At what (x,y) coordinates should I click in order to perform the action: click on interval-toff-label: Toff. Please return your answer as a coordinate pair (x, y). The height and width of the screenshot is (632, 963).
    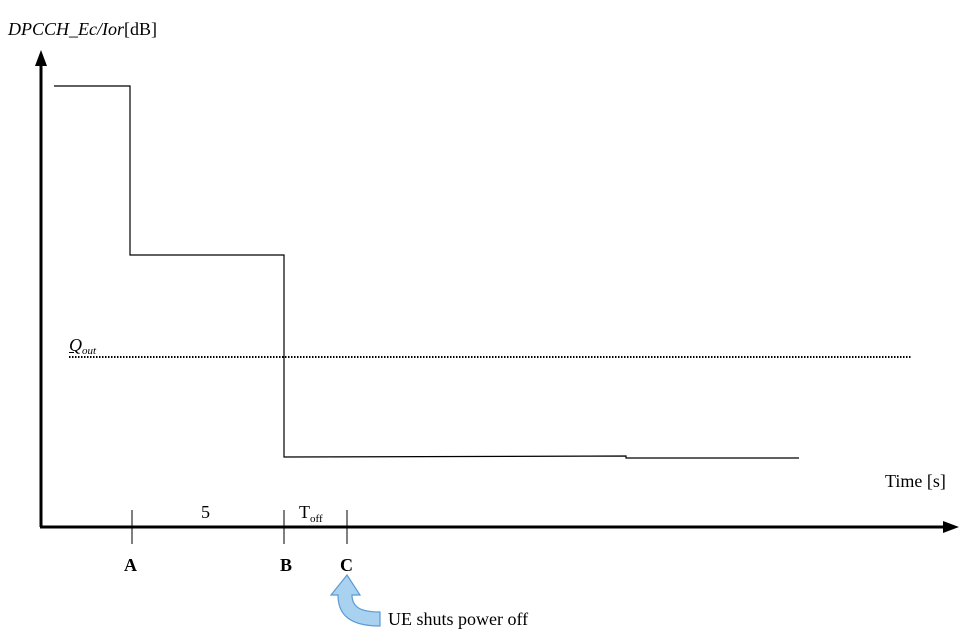
    Looking at the image, I should click on (311, 513).